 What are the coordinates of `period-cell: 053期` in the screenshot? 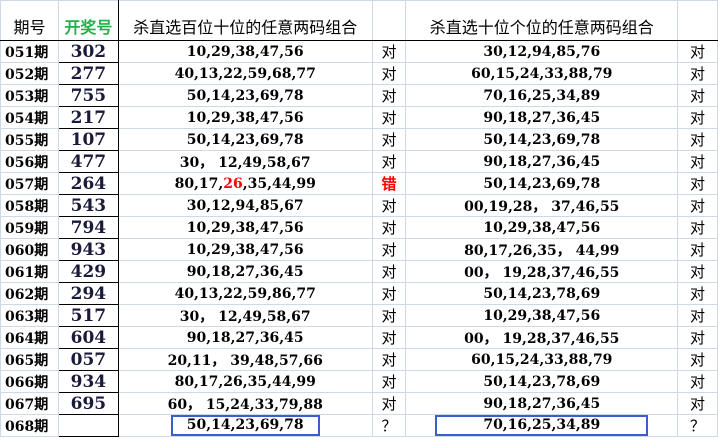 It's located at (29, 95).